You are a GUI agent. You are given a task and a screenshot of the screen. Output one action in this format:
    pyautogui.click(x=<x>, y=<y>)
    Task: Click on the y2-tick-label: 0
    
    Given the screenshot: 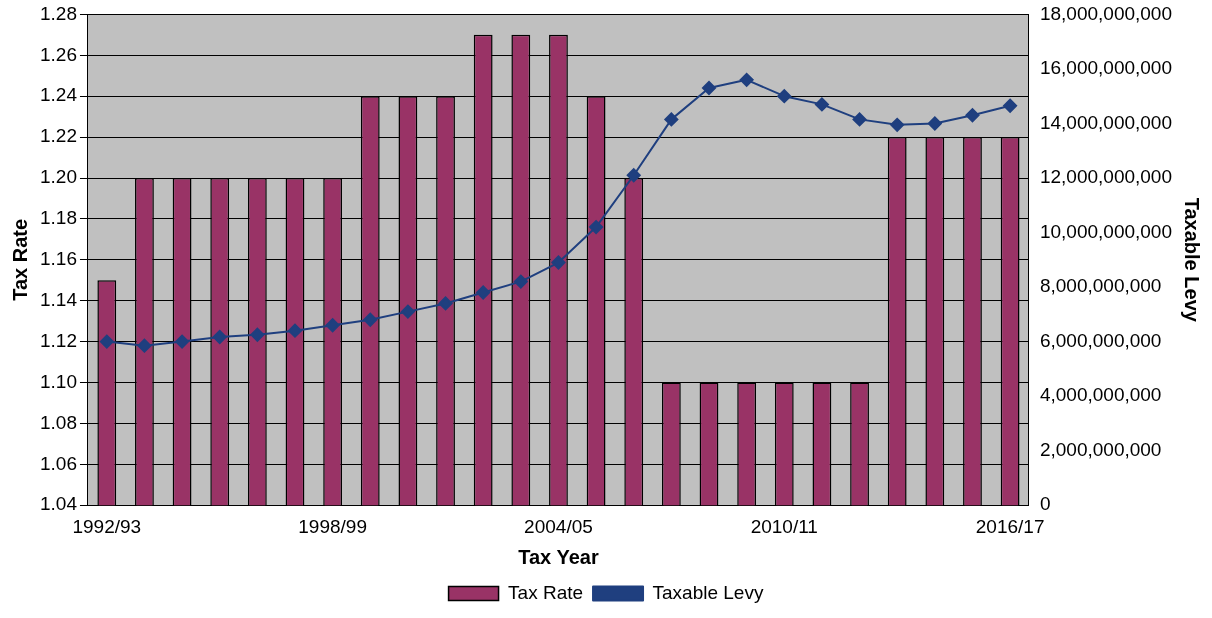 What is the action you would take?
    pyautogui.click(x=1045, y=504)
    